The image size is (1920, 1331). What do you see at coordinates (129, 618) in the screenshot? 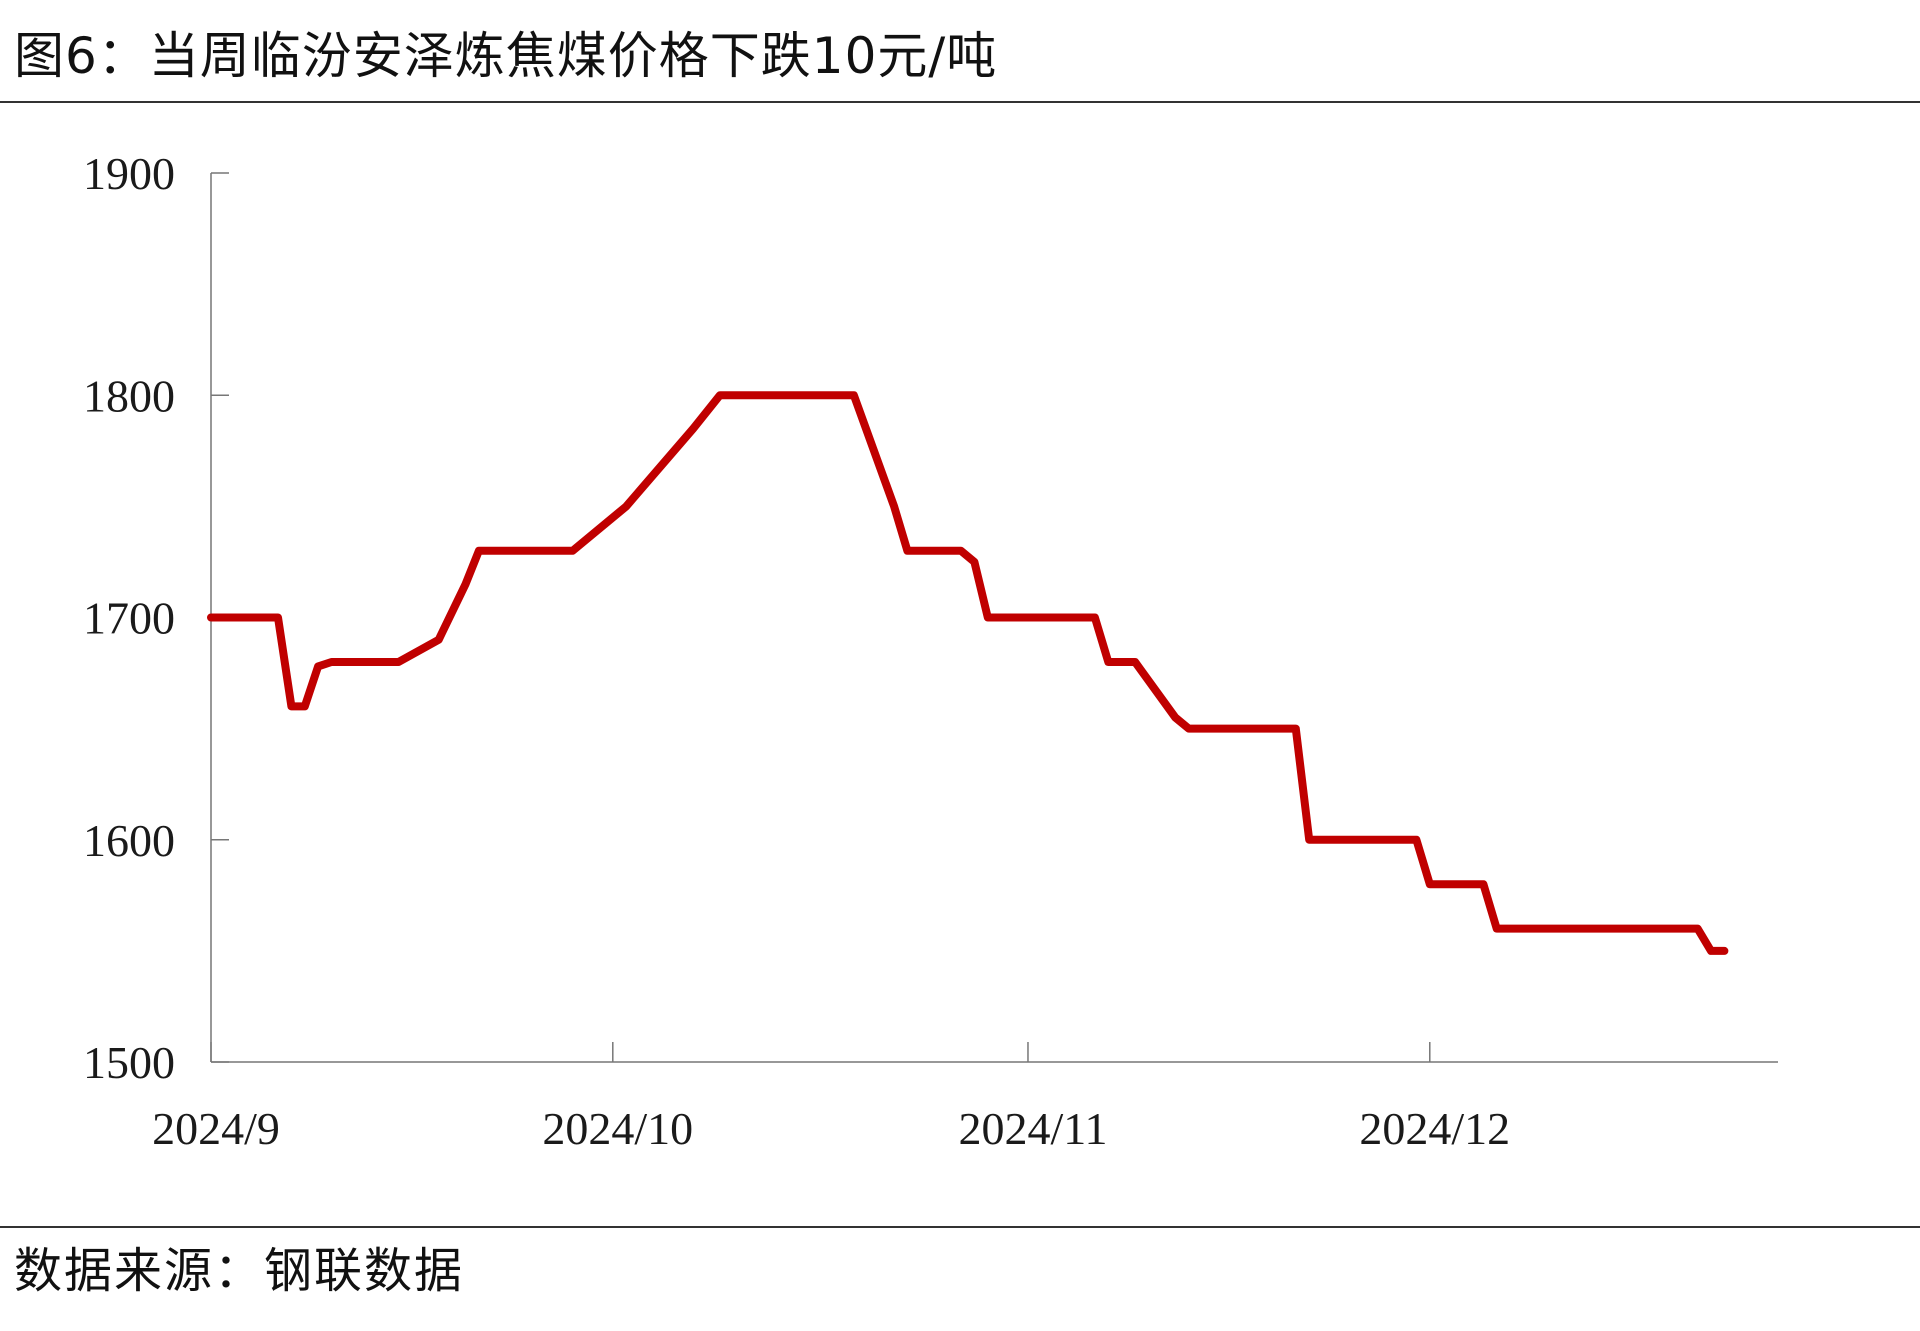
I see `y-tick-label: 1700` at bounding box center [129, 618].